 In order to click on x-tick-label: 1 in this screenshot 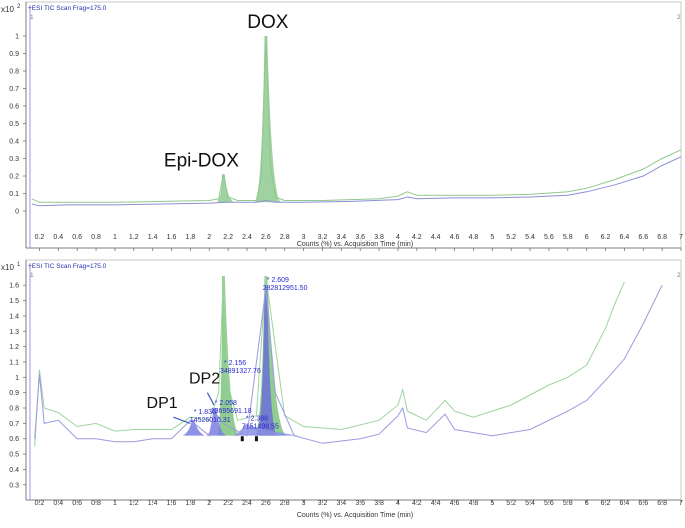, I will do `click(115, 237)`.